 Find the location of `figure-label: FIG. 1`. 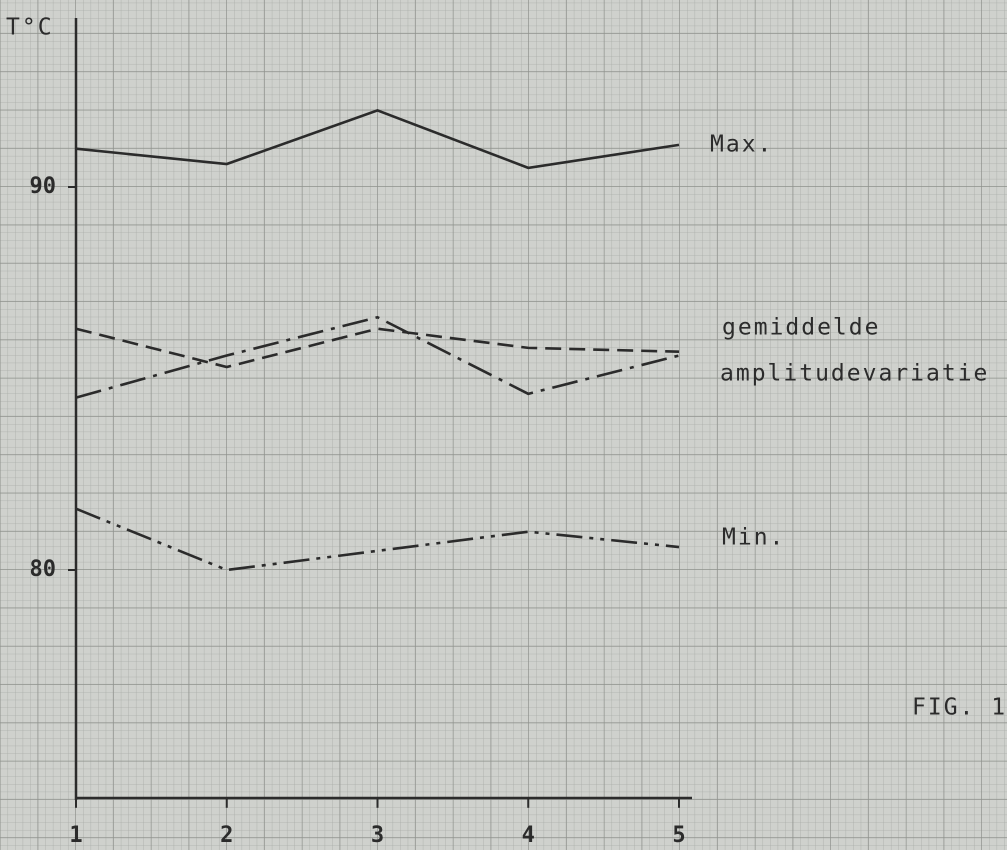

figure-label: FIG. 1 is located at coordinates (959, 708).